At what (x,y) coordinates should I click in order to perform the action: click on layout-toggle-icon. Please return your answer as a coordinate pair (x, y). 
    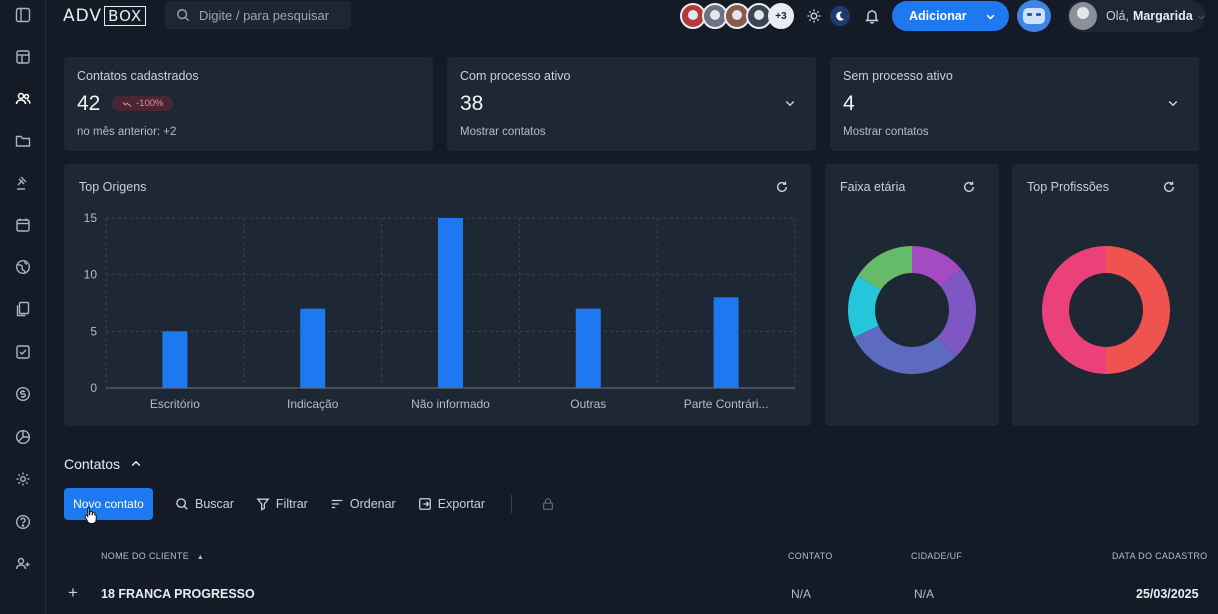
    Looking at the image, I should click on (23, 15).